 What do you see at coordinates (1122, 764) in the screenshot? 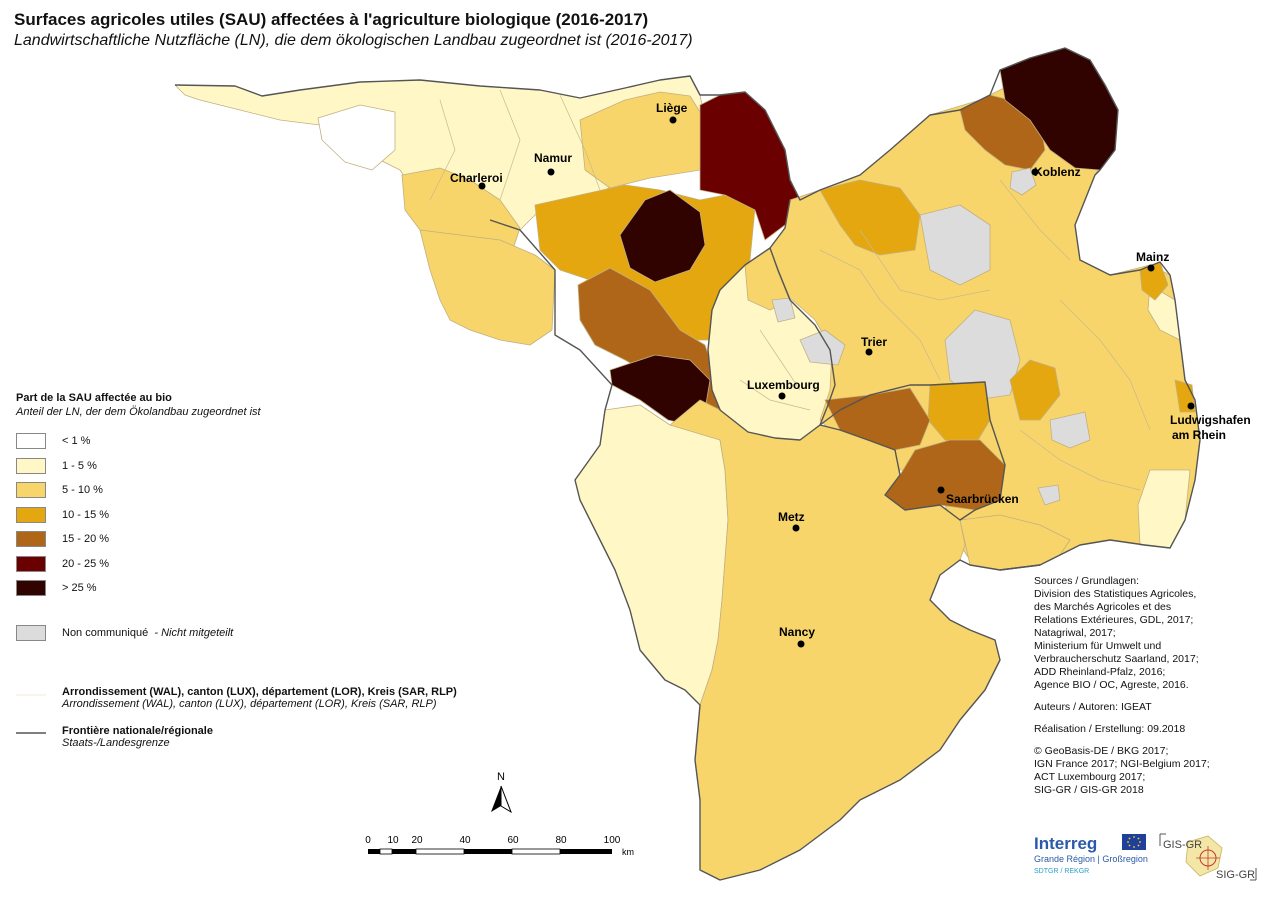
I see `copyright-line: IGN France 2017; NGI-Belgium 2017;` at bounding box center [1122, 764].